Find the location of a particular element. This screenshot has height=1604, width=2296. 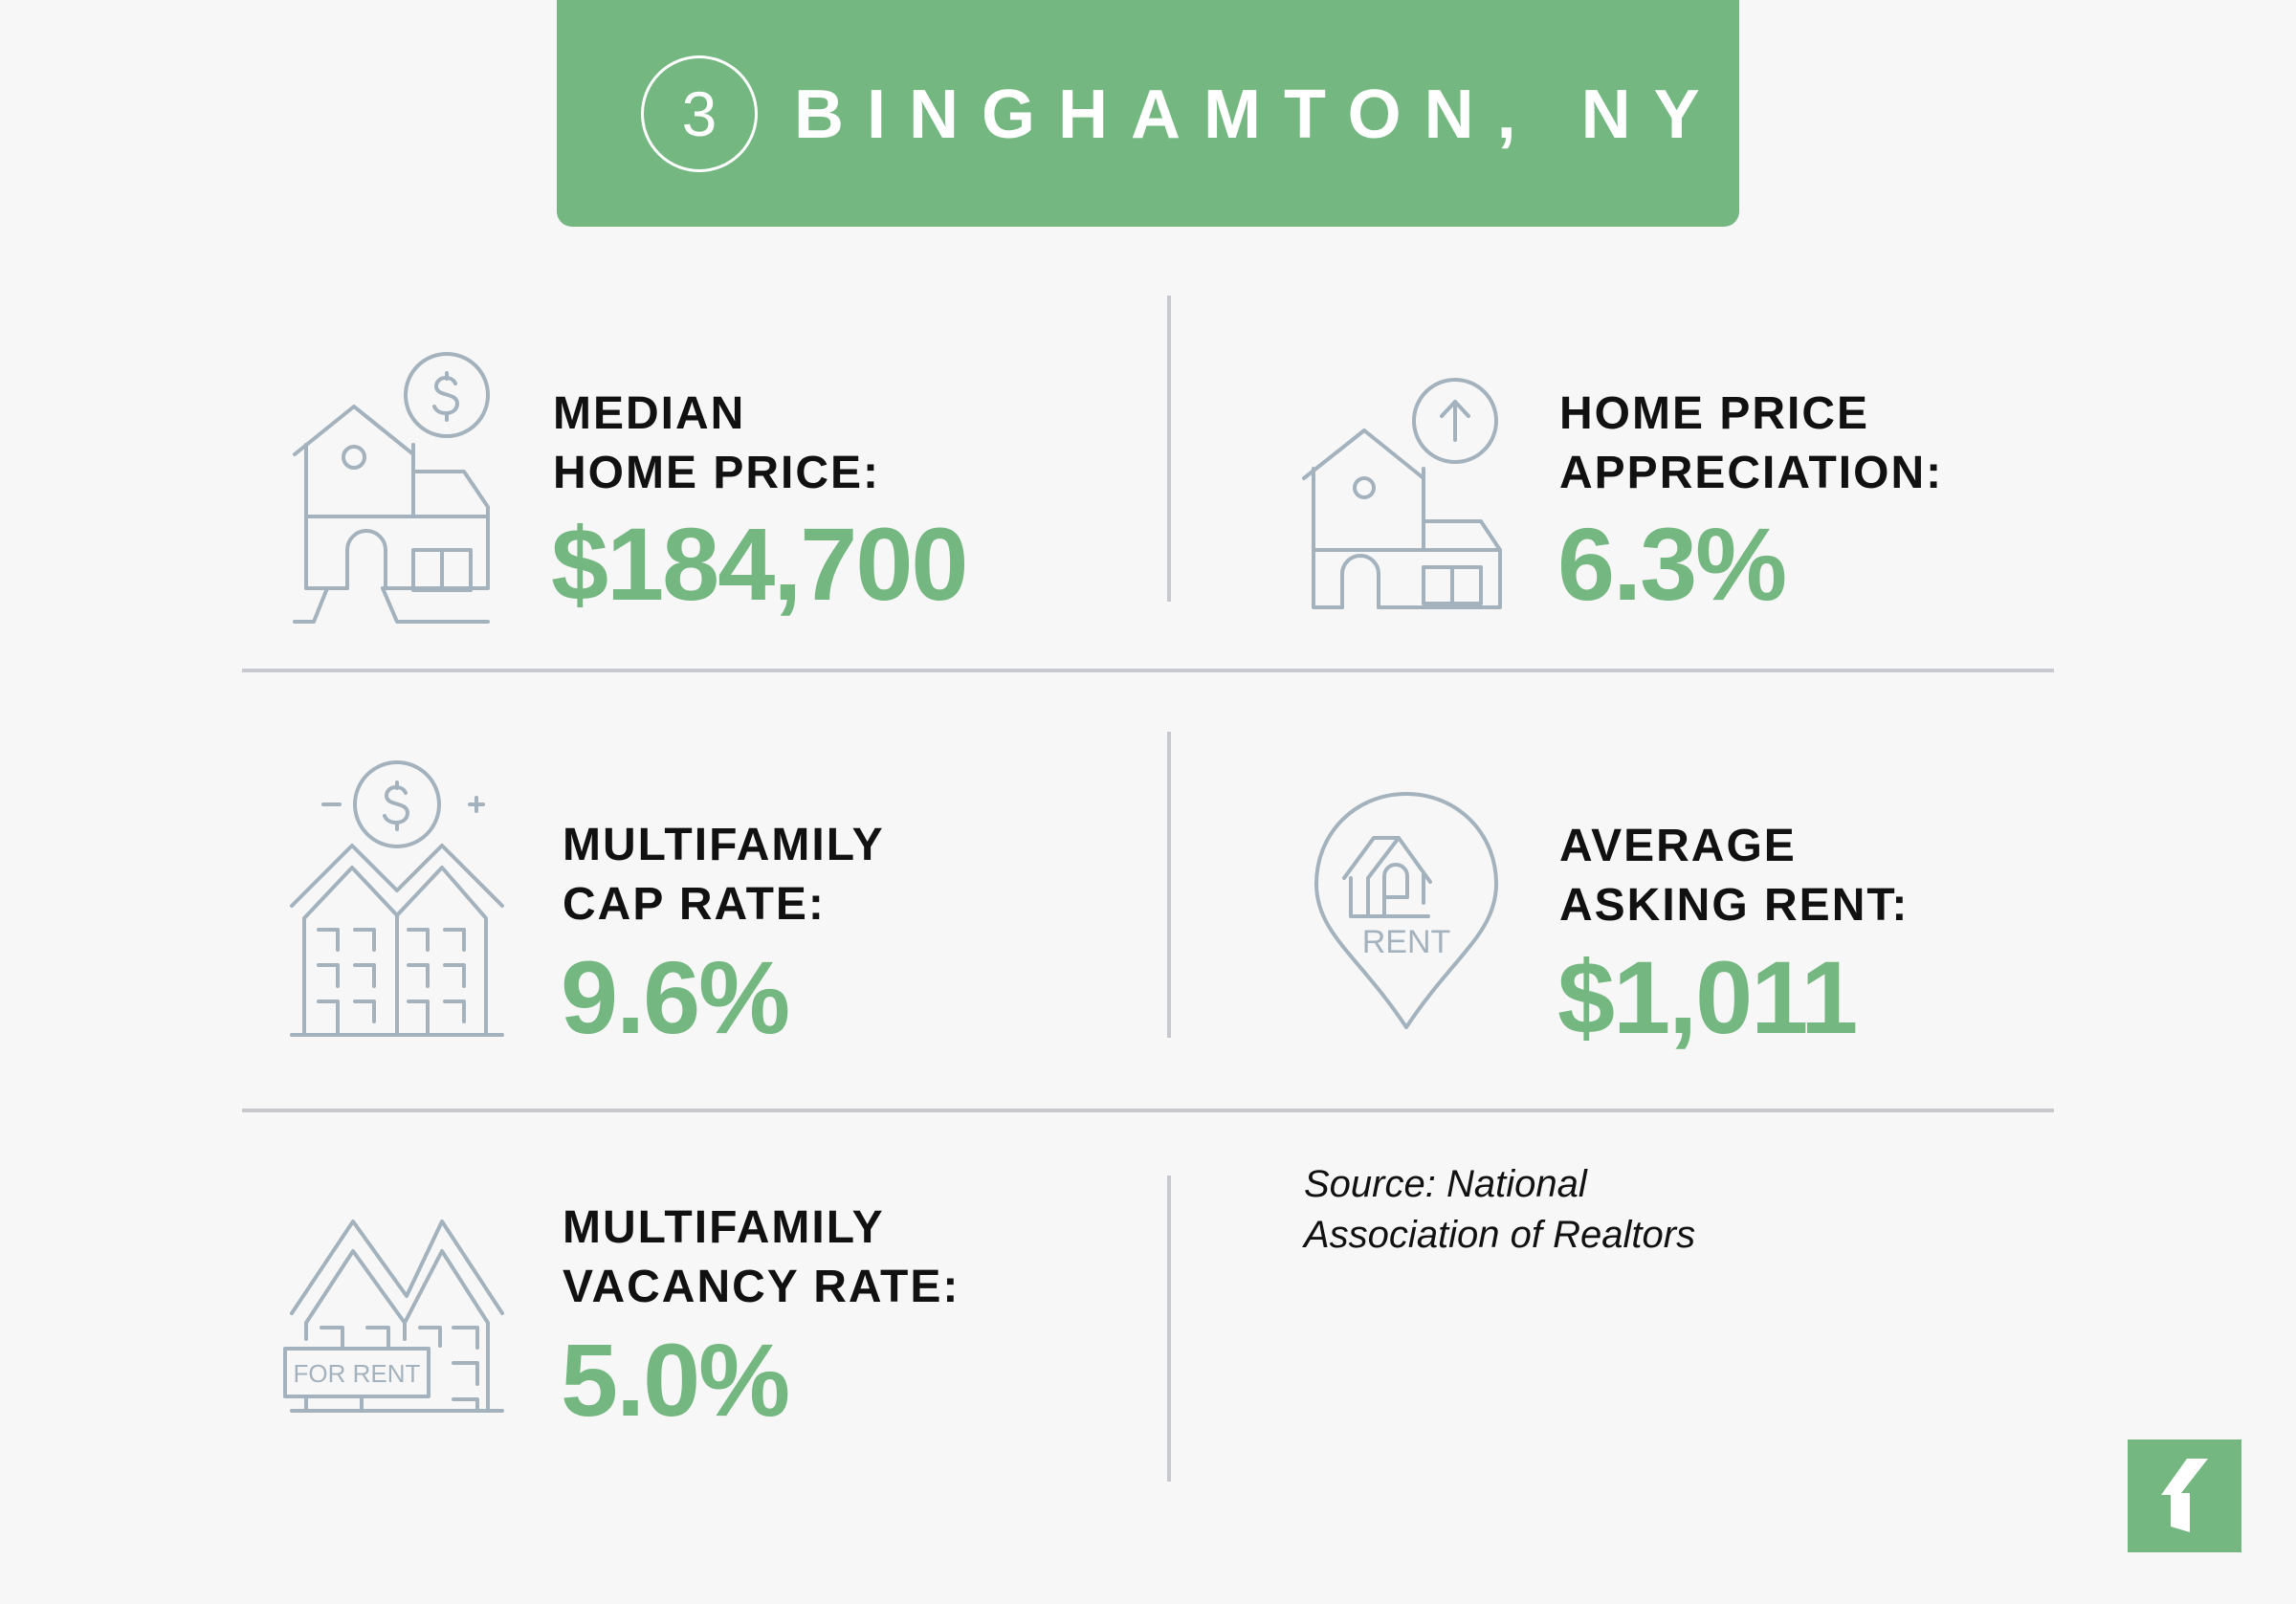

stat-value-median-home-price: $184,700 is located at coordinates (760, 564).